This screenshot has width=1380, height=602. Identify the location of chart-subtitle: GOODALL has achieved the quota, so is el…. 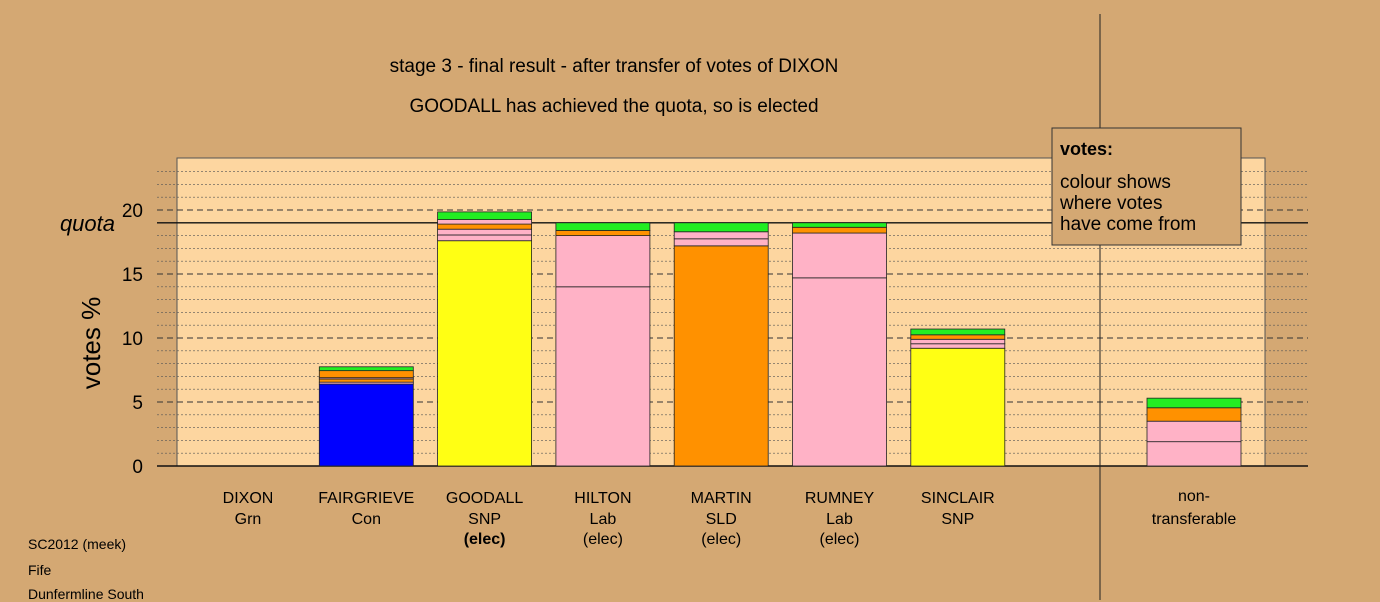
(613, 106).